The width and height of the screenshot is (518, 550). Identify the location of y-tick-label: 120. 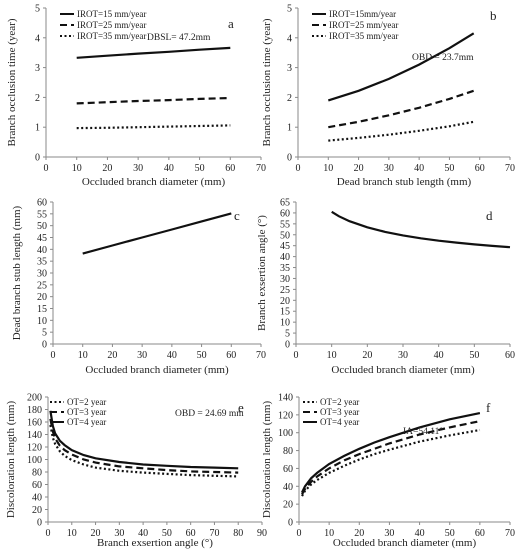
(34, 448).